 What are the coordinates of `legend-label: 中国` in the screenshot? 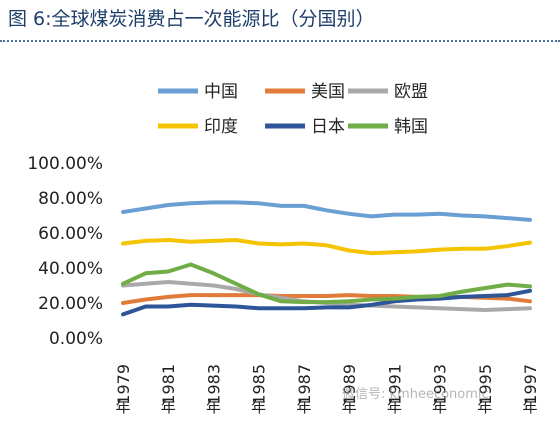 It's located at (221, 92).